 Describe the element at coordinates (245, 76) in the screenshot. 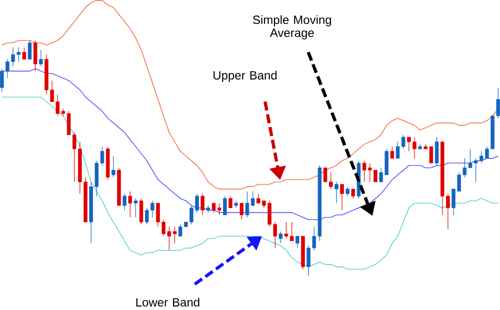

I see `annotation: Upper Band` at that location.